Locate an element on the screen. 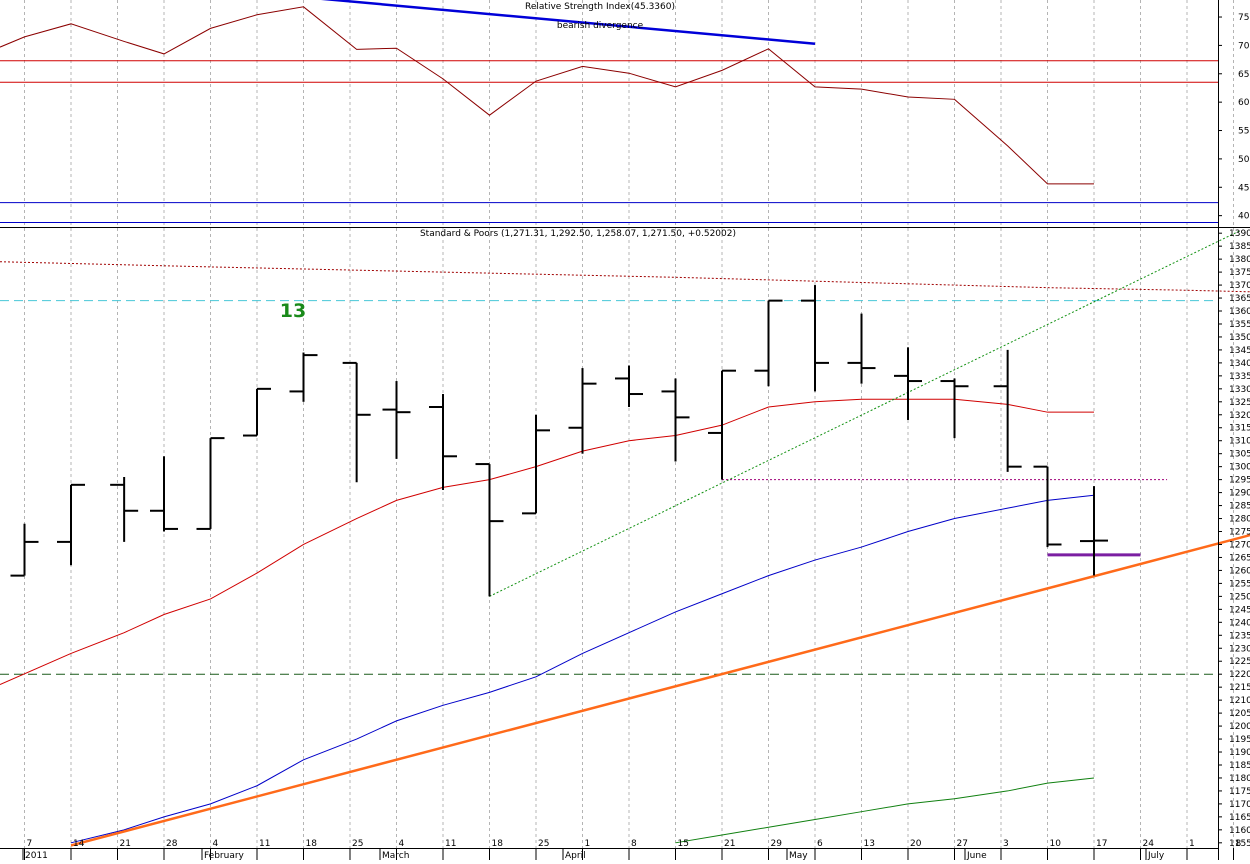  date-tick-label: 13 is located at coordinates (869, 844).